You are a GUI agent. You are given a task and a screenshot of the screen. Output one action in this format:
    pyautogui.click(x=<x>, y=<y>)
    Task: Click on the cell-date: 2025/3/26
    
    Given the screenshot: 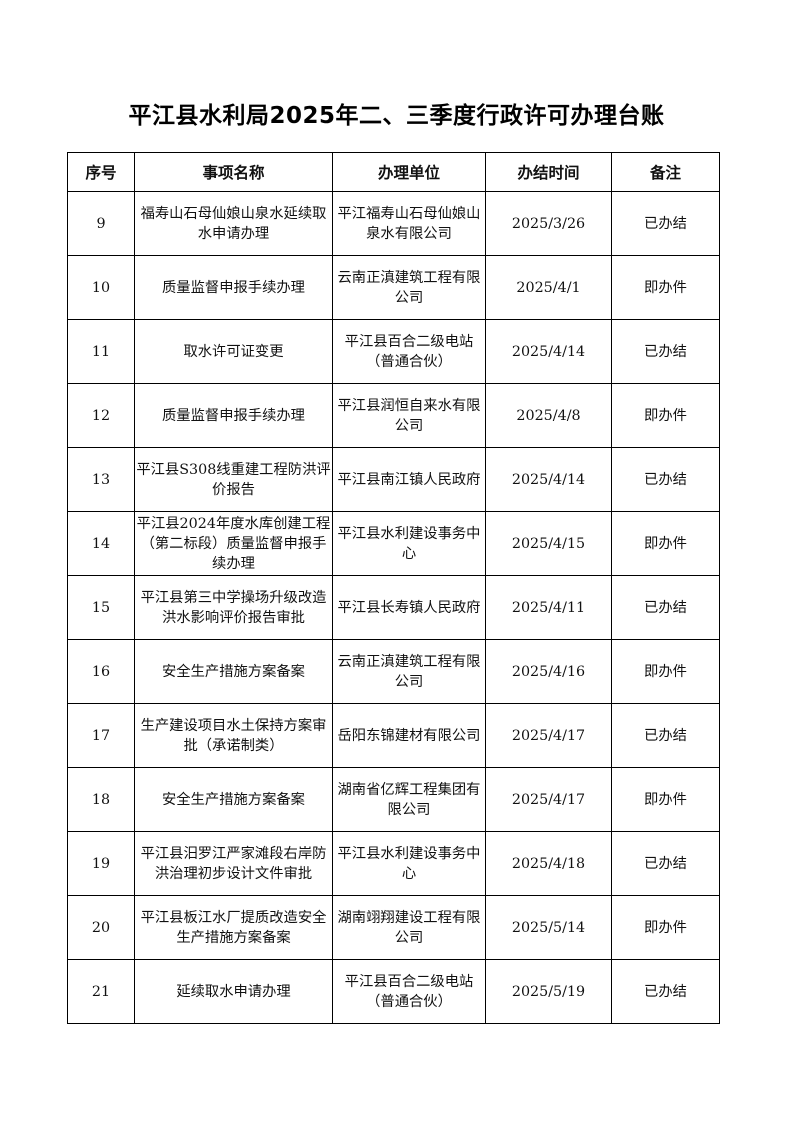 What is the action you would take?
    pyautogui.click(x=548, y=223)
    